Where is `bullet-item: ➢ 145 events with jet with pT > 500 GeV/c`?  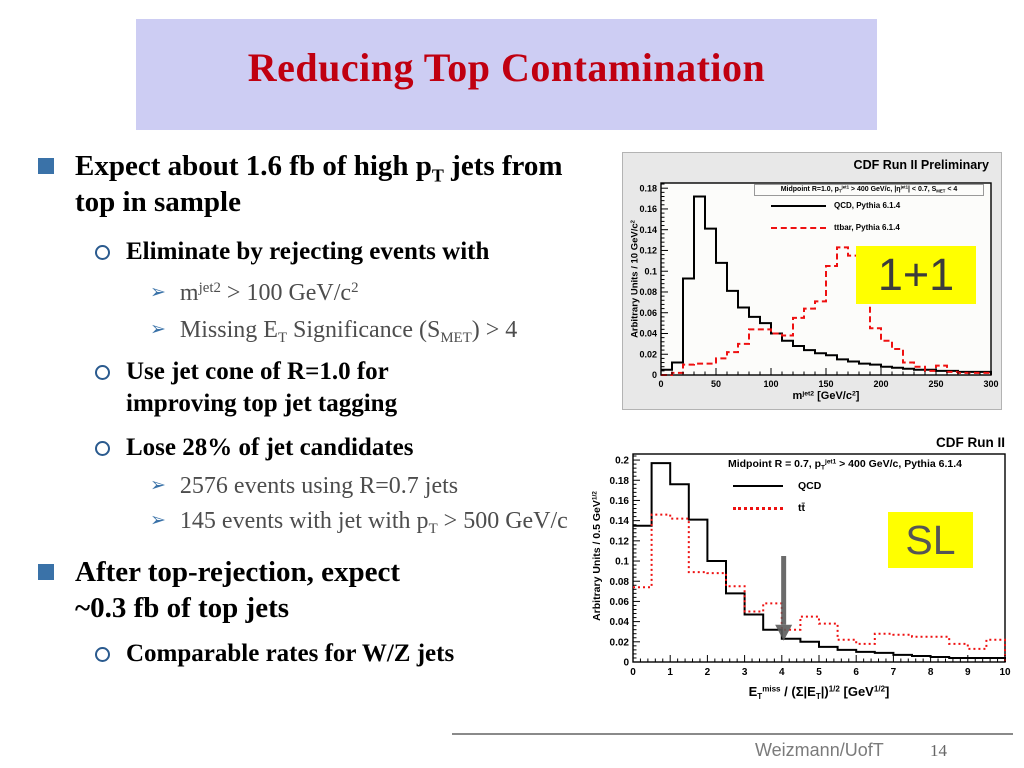
bullet-item: ➢ 145 events with jet with pT > 500 GeV/c is located at coordinates (328, 522).